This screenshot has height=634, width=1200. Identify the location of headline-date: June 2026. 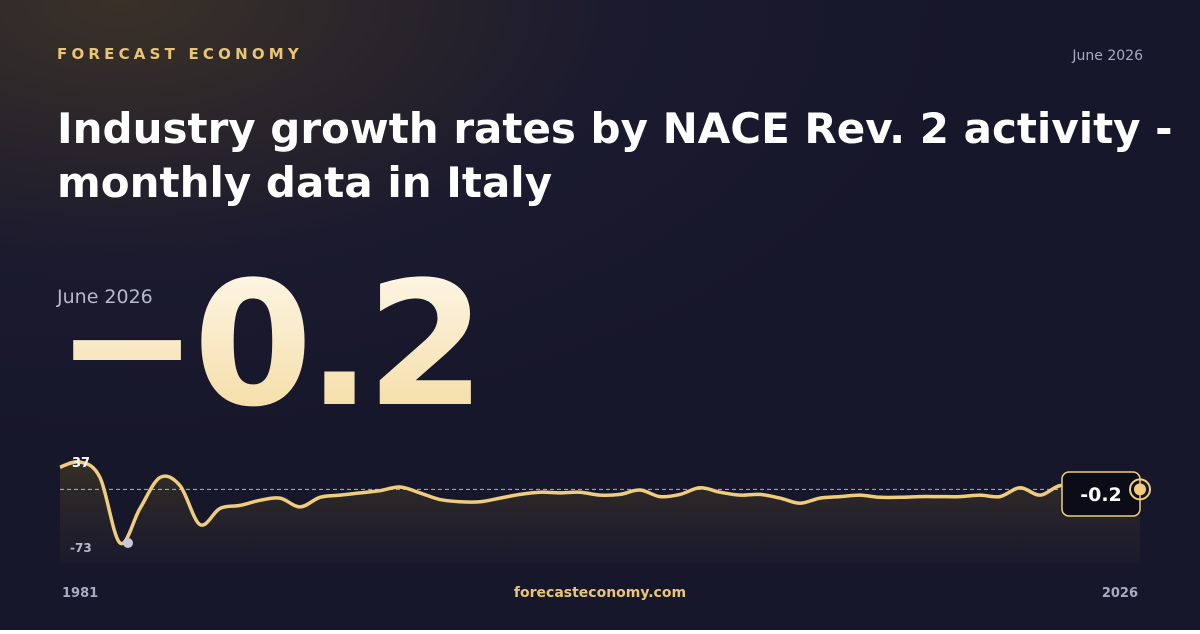
(104, 297).